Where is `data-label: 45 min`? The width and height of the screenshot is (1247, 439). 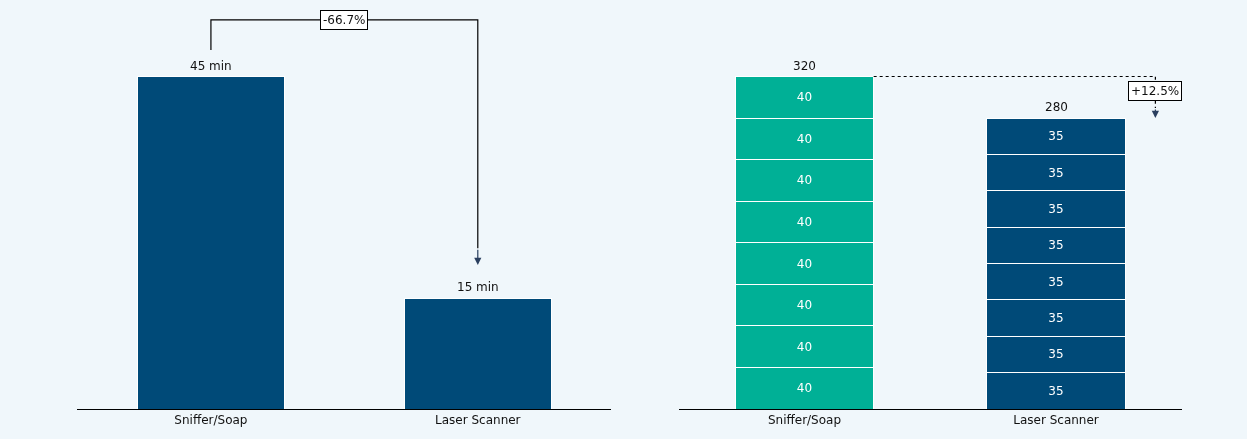 data-label: 45 min is located at coordinates (211, 66).